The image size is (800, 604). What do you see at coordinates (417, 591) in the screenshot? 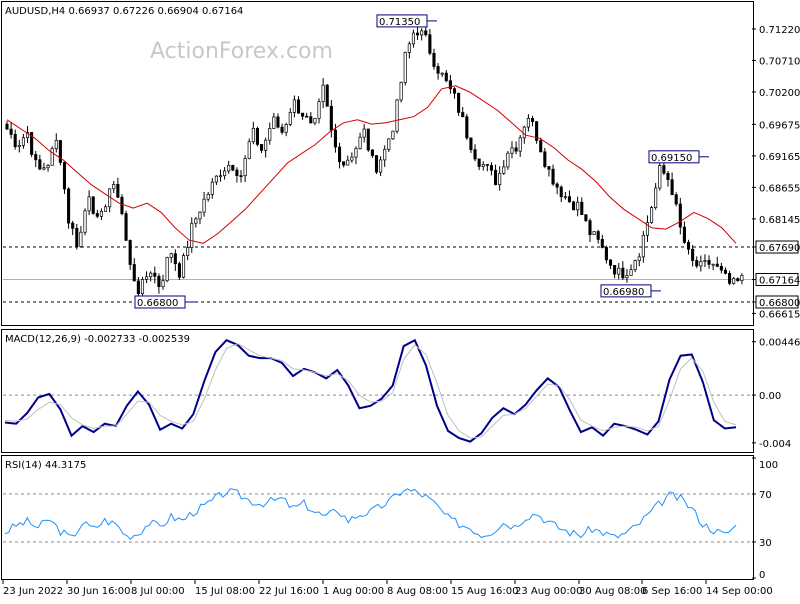
I see `x-tick-label: 8 Aug 08:00` at bounding box center [417, 591].